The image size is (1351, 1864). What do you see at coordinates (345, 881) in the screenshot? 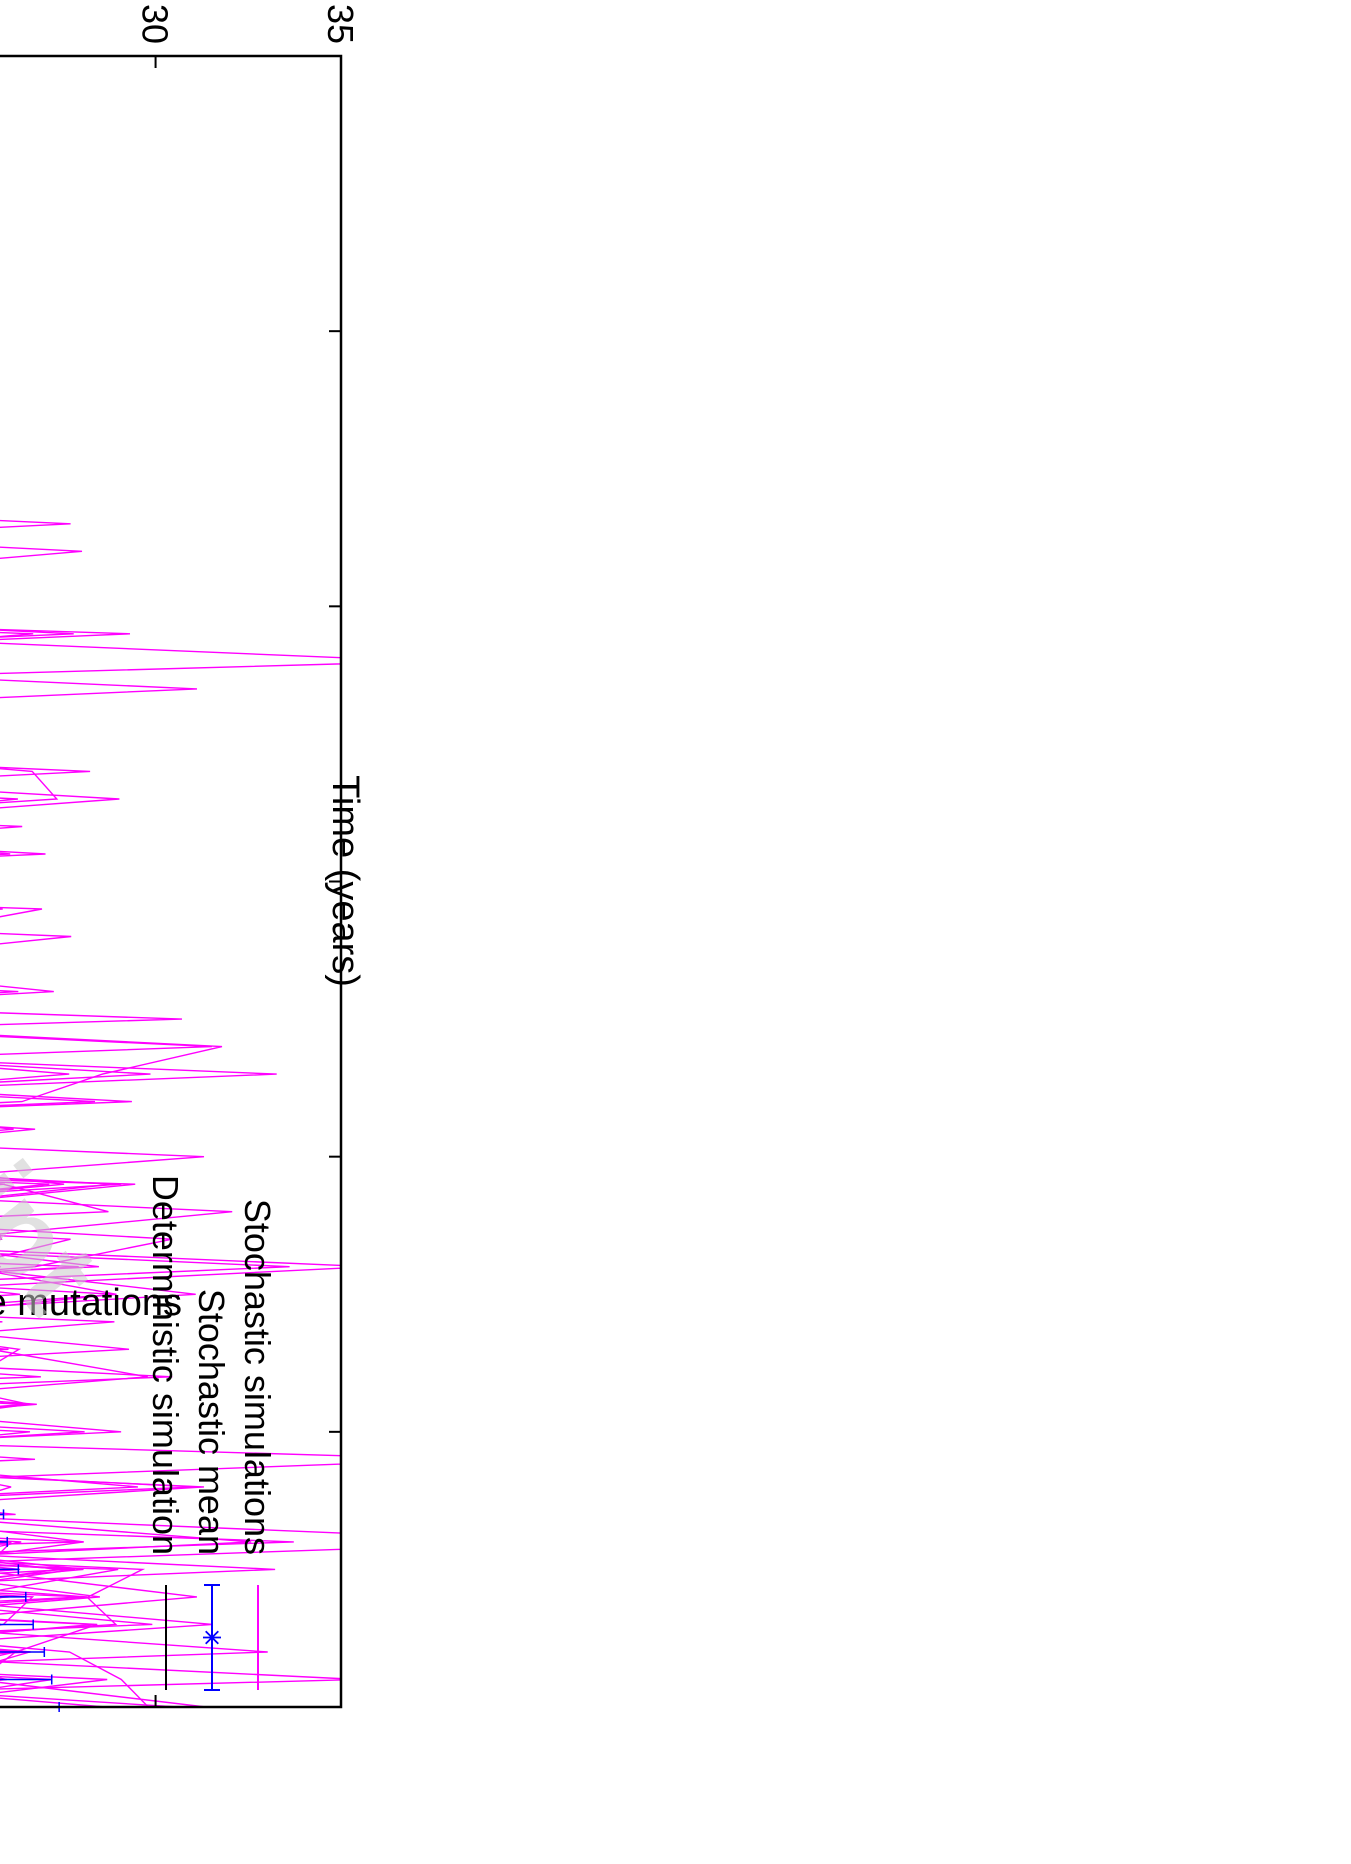
I see `x-axis-label: Time (years)` at bounding box center [345, 881].